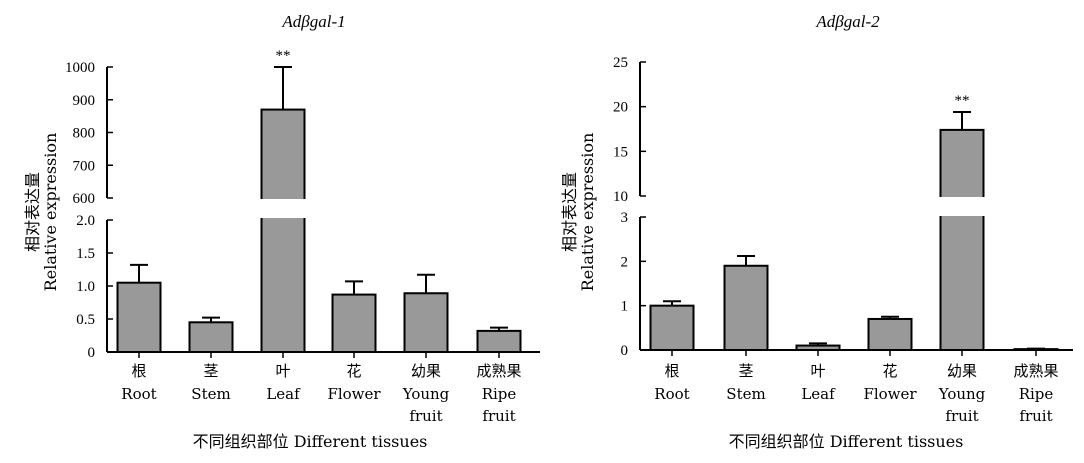 This screenshot has height=463, width=1084. I want to click on y-tick-label: 0.5, so click(85, 320).